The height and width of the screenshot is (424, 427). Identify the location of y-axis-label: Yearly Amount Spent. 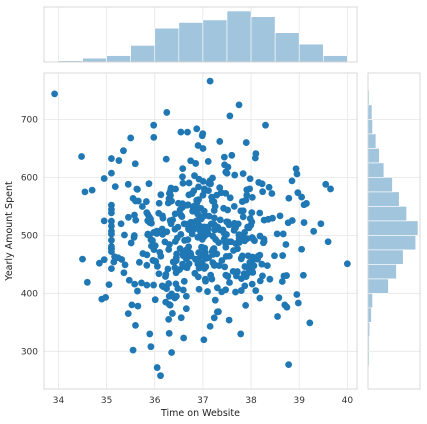
(9, 231).